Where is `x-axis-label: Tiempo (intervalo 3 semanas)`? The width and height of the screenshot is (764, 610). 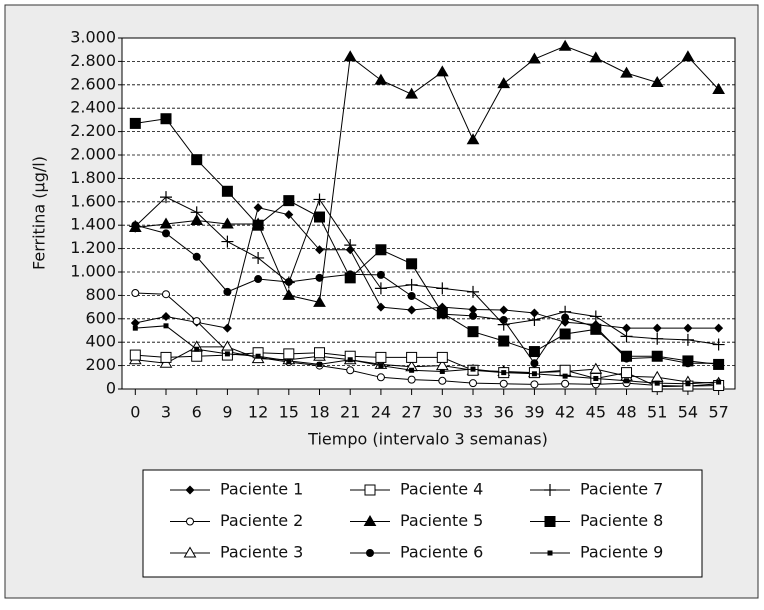 x-axis-label: Tiempo (intervalo 3 semanas) is located at coordinates (427, 439).